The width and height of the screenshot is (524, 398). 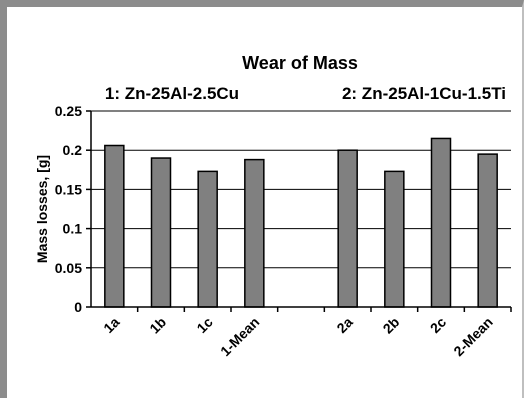 I want to click on chart-title: Wear of Mass, so click(x=300, y=63).